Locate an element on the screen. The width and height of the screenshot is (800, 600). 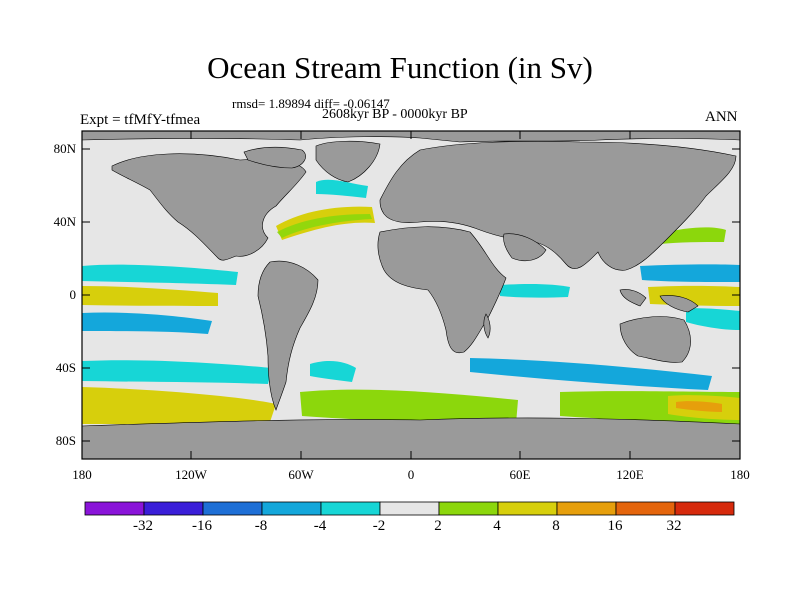
band-southern-ocean-pacific is located at coordinates (179, 407).